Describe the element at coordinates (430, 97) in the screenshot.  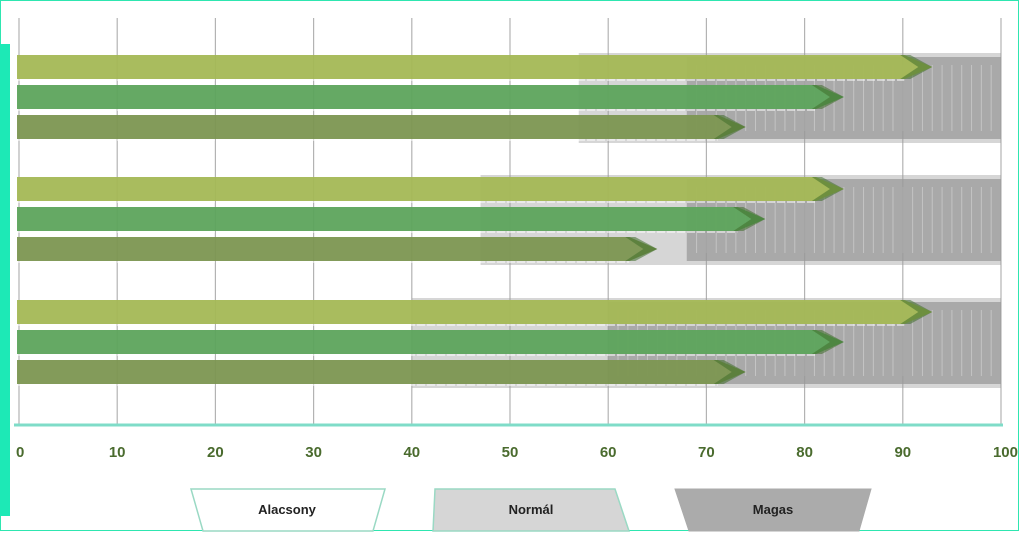
I see `bar-group1-b` at that location.